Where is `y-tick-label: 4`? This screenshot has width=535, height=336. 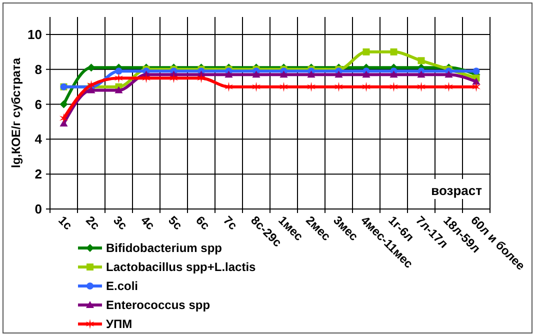
y-tick-label: 4 is located at coordinates (38, 139).